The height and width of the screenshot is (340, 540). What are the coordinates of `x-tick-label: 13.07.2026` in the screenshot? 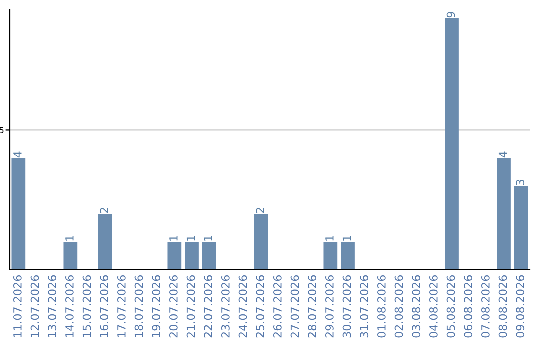 It's located at (52, 307).